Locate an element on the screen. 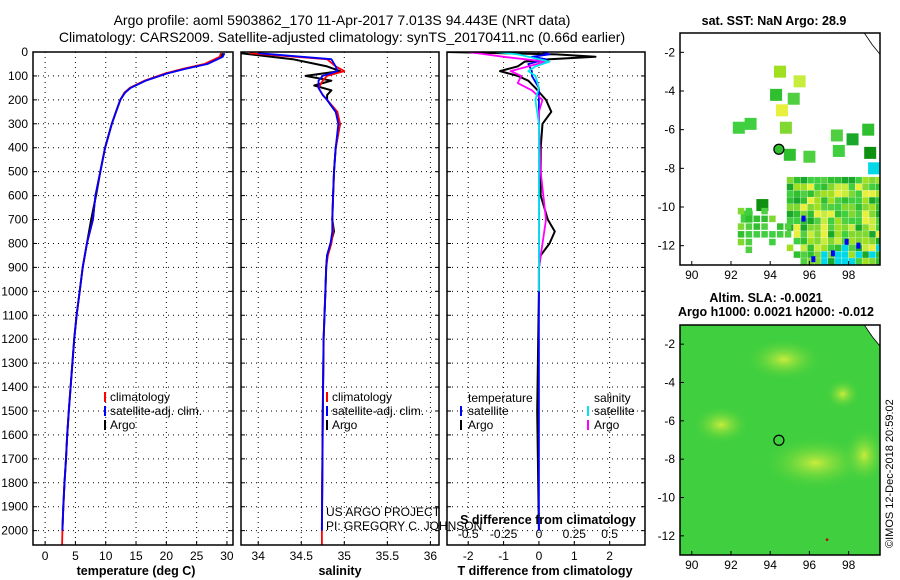 The height and width of the screenshot is (580, 900). map-y-tick-label: -10 is located at coordinates (667, 498).